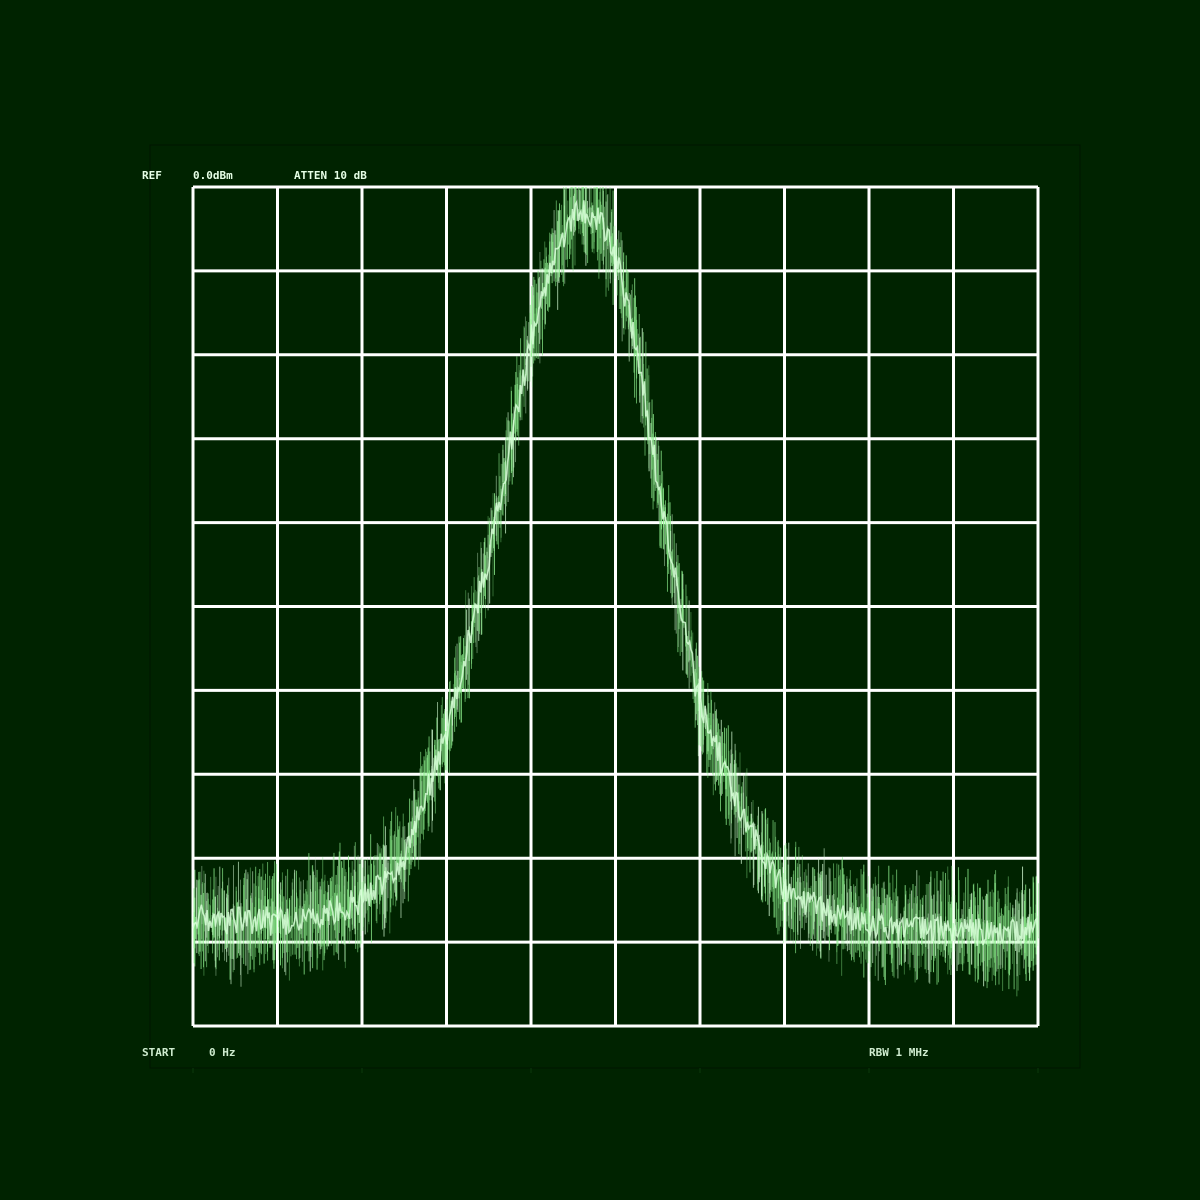  What do you see at coordinates (899, 1052) in the screenshot?
I see `rbw-label: RBW 1 MHz` at bounding box center [899, 1052].